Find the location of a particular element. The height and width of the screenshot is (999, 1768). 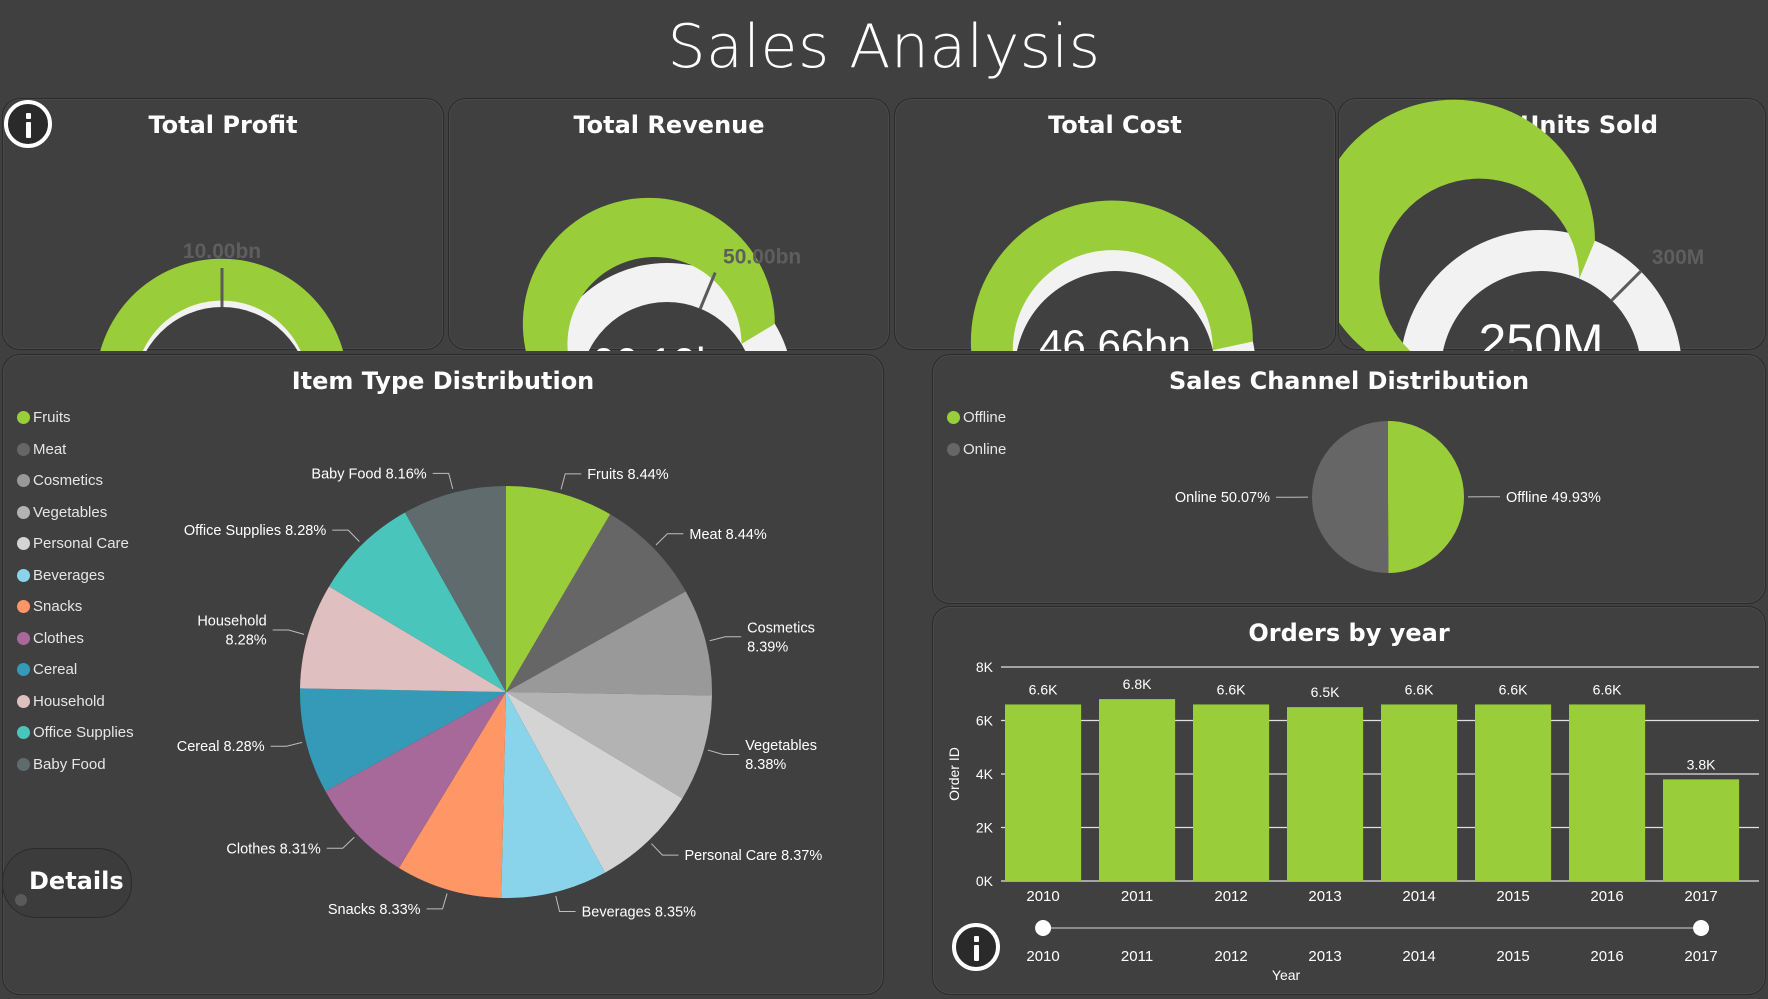

x-tick-label: 2012 is located at coordinates (1230, 896).